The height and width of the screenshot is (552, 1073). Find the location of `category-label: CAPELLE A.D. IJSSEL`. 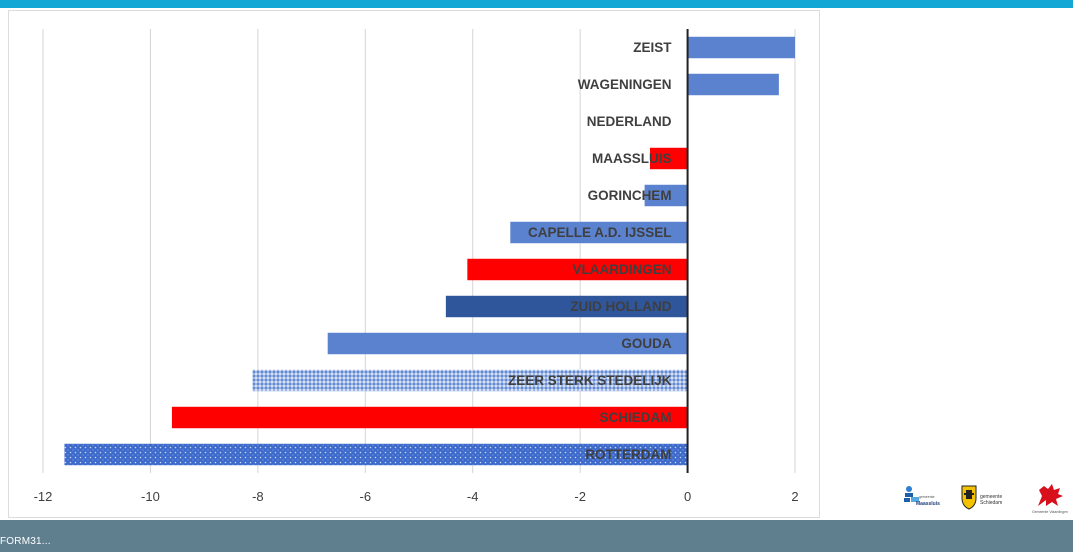

category-label: CAPELLE A.D. IJSSEL is located at coordinates (600, 232).